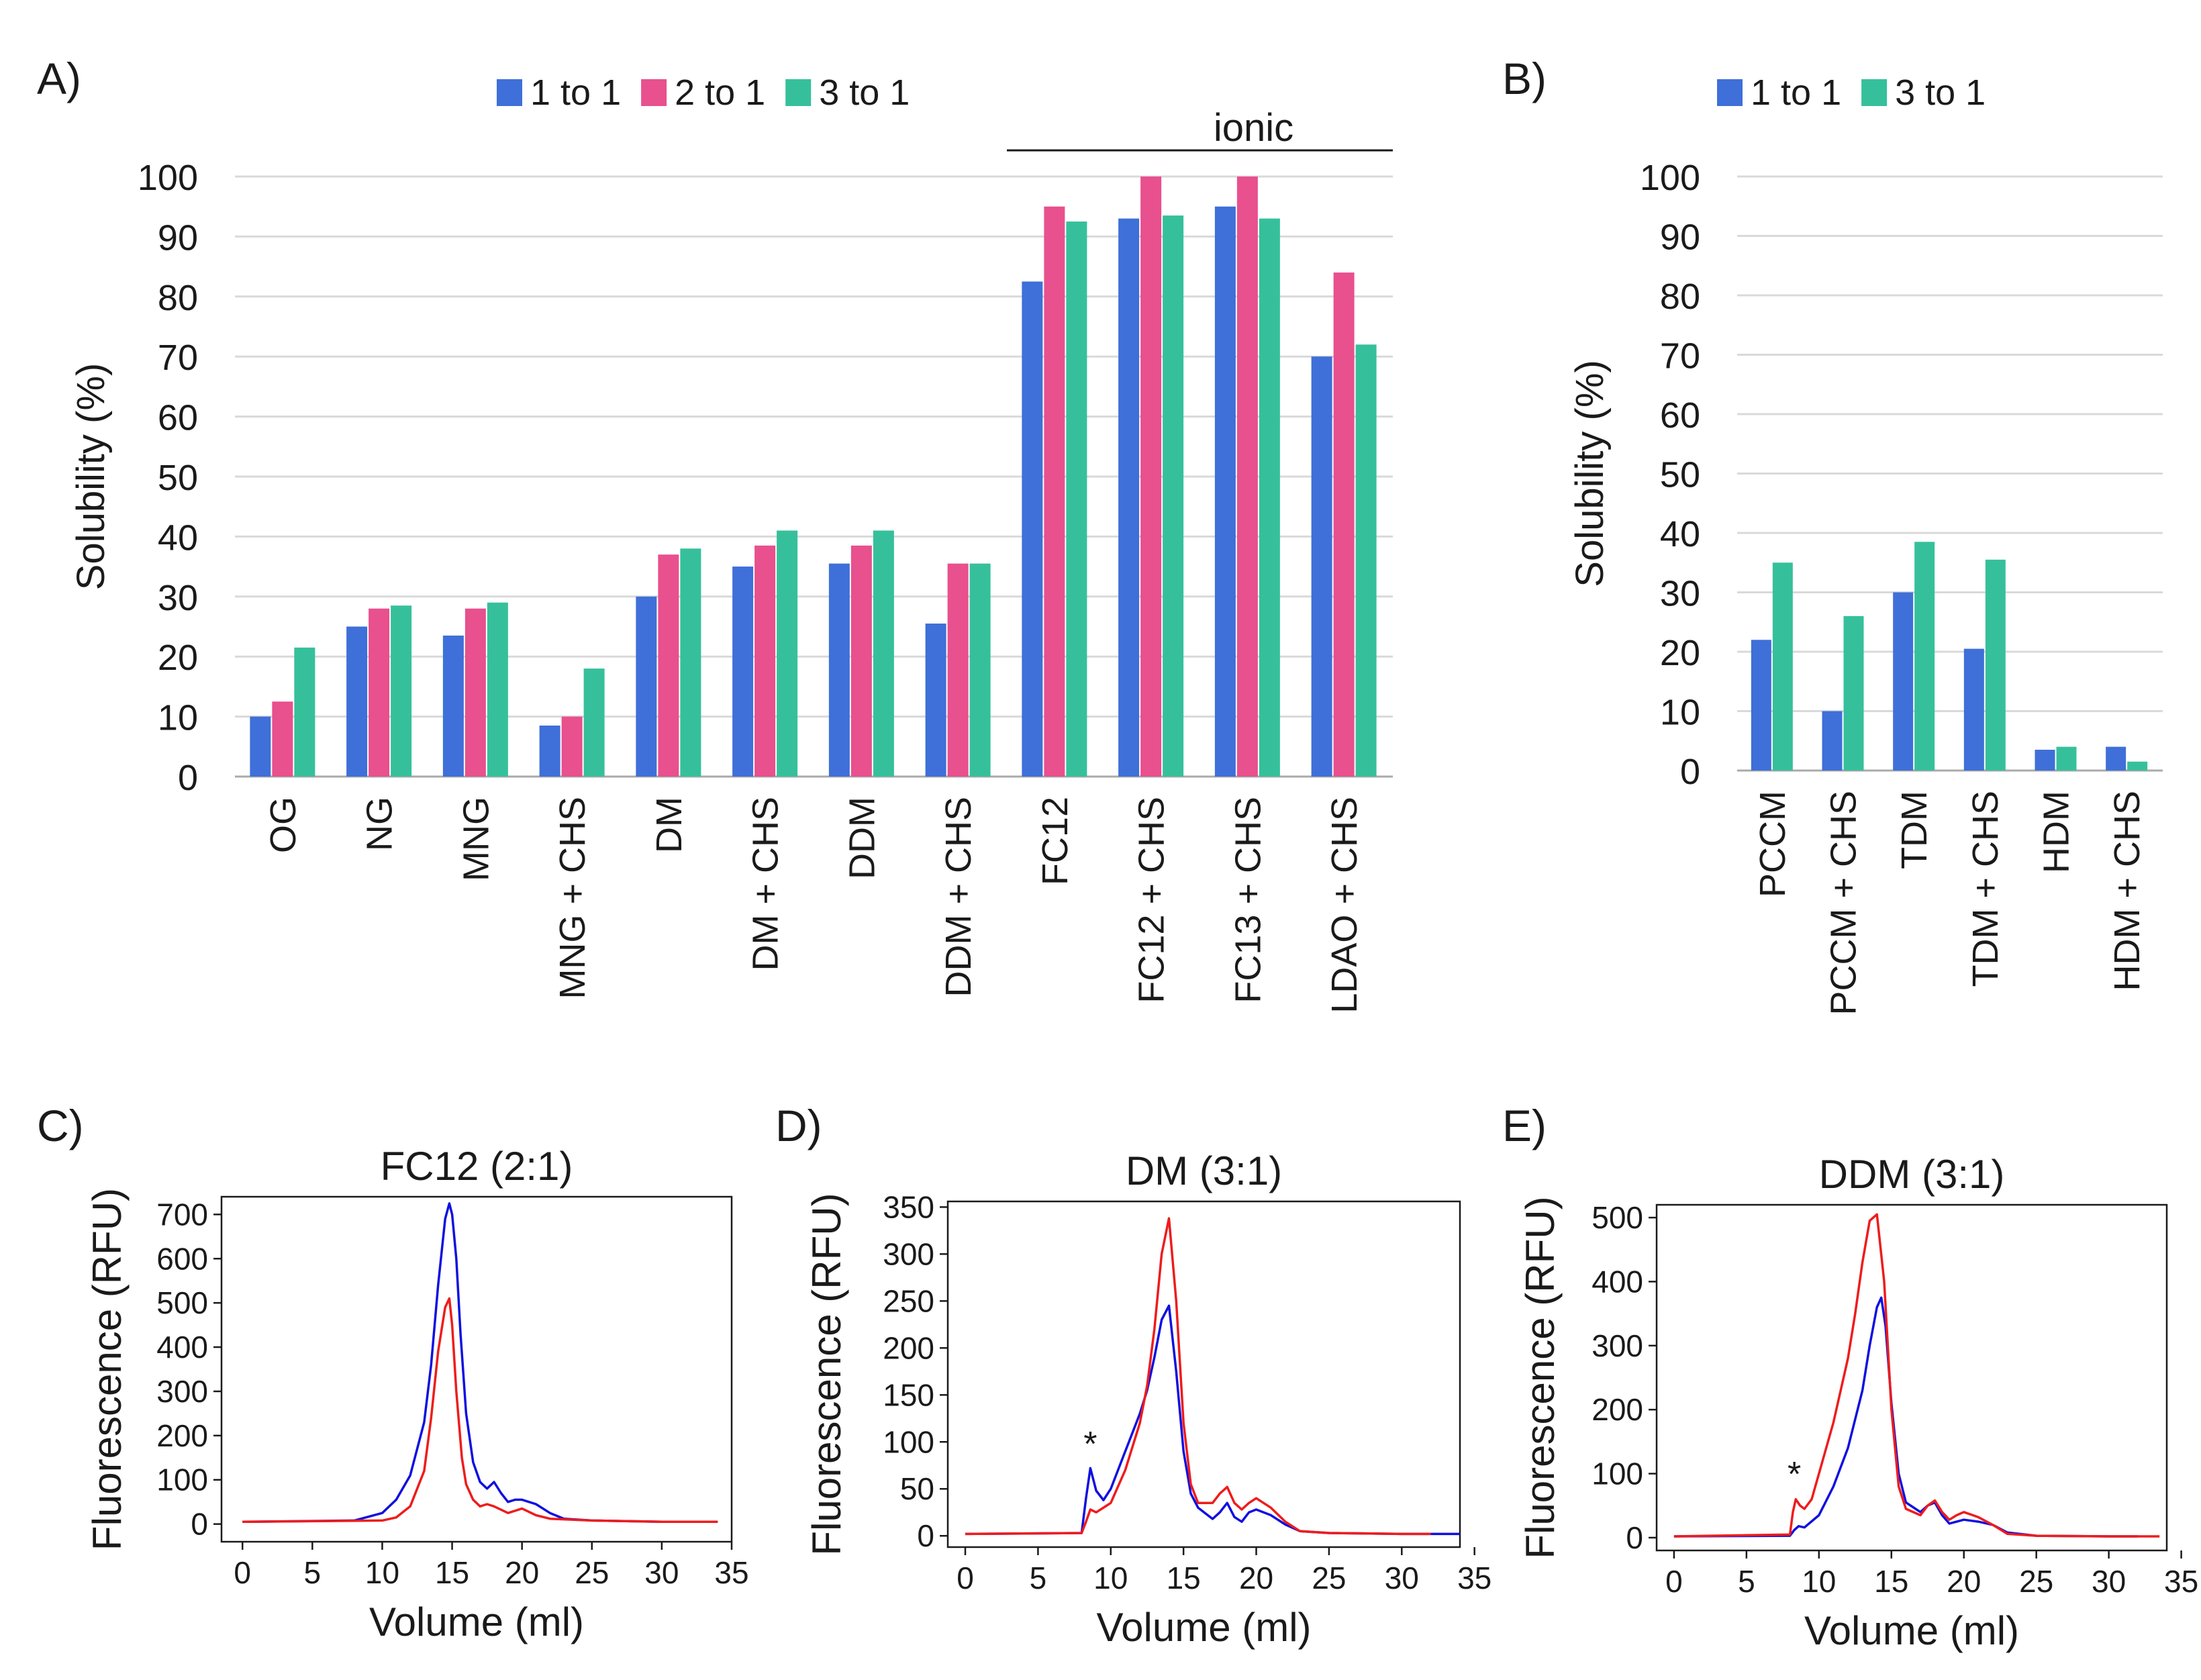  What do you see at coordinates (1204, 1170) in the screenshot?
I see `chart-title: DM (3:1)` at bounding box center [1204, 1170].